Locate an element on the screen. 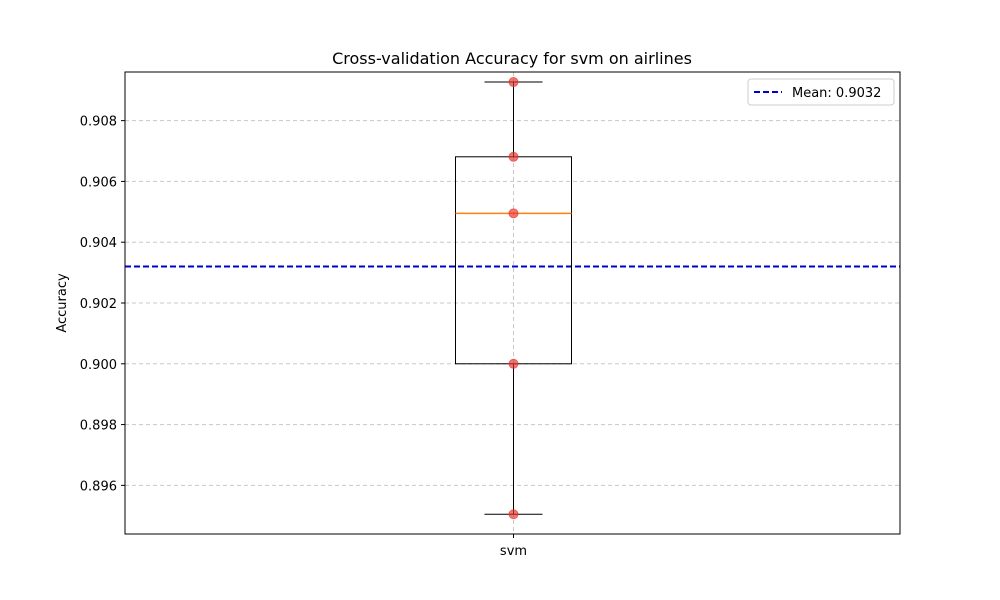 The height and width of the screenshot is (600, 1000). y-tick-label: 0.896 is located at coordinates (98, 486).